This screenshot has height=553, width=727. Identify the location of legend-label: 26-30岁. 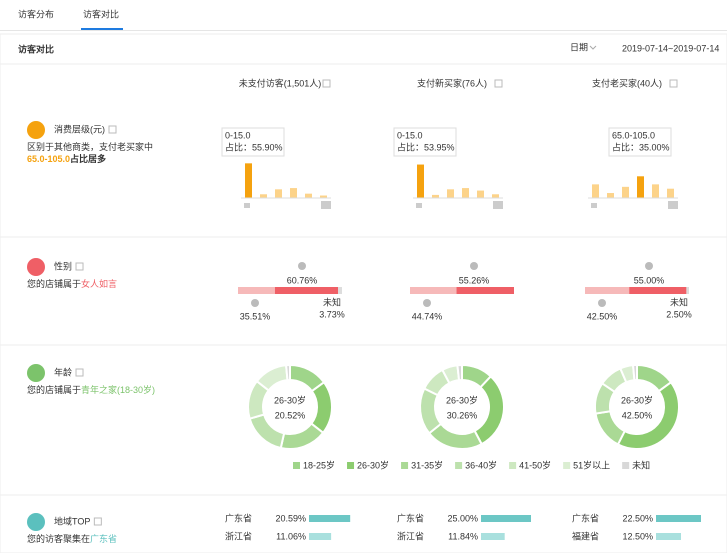
(373, 464).